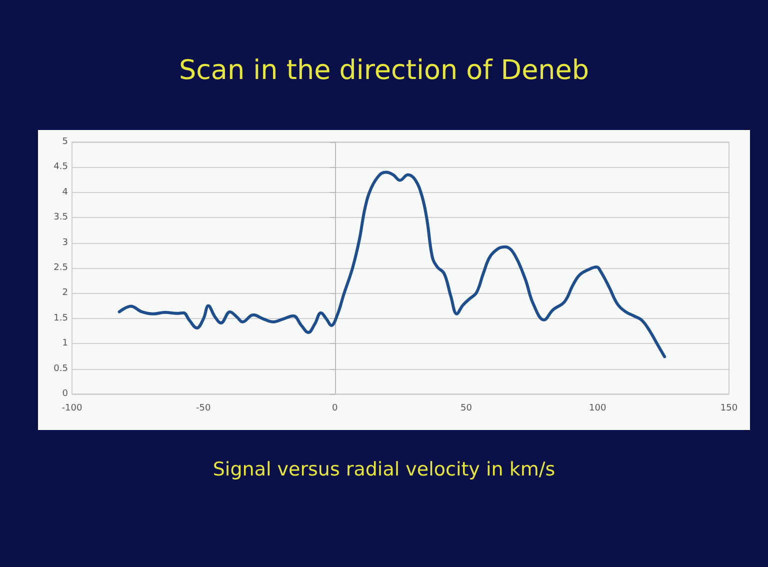 The height and width of the screenshot is (567, 768). Describe the element at coordinates (466, 409) in the screenshot. I see `x-tick-label: 50` at that location.